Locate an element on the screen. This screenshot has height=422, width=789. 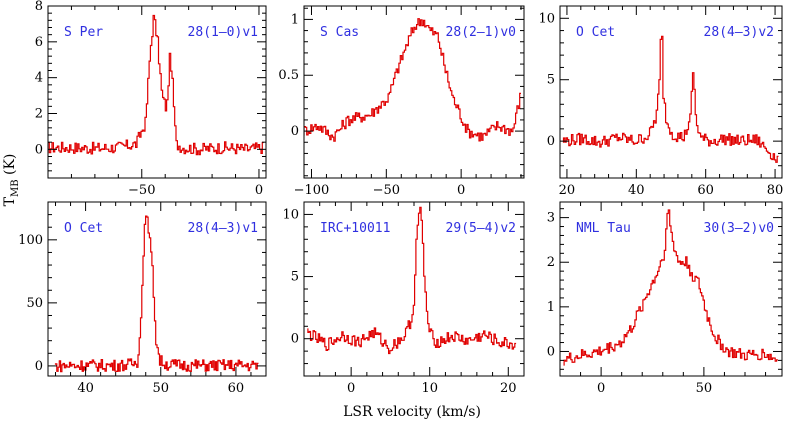
panel-6: 0 50 0 1 2 3 NML Tau 30(3–2)v0 is located at coordinates (665, 298).